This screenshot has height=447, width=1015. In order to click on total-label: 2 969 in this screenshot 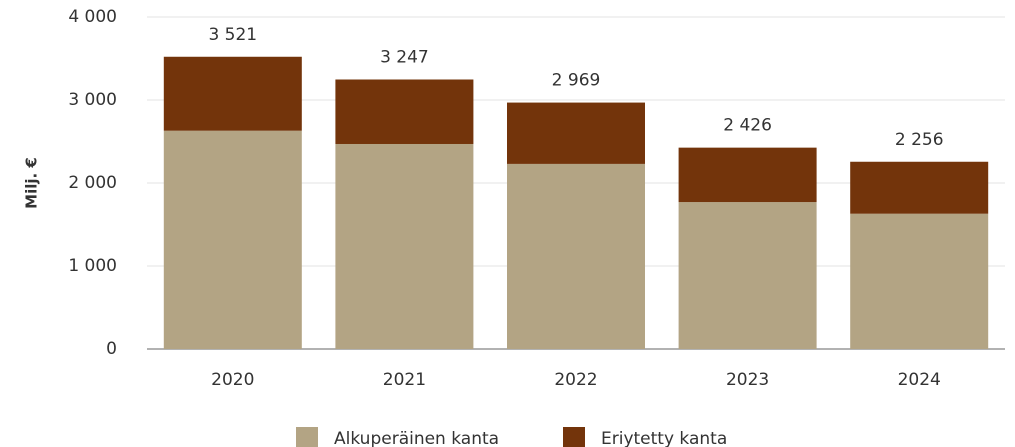, I will do `click(576, 81)`.